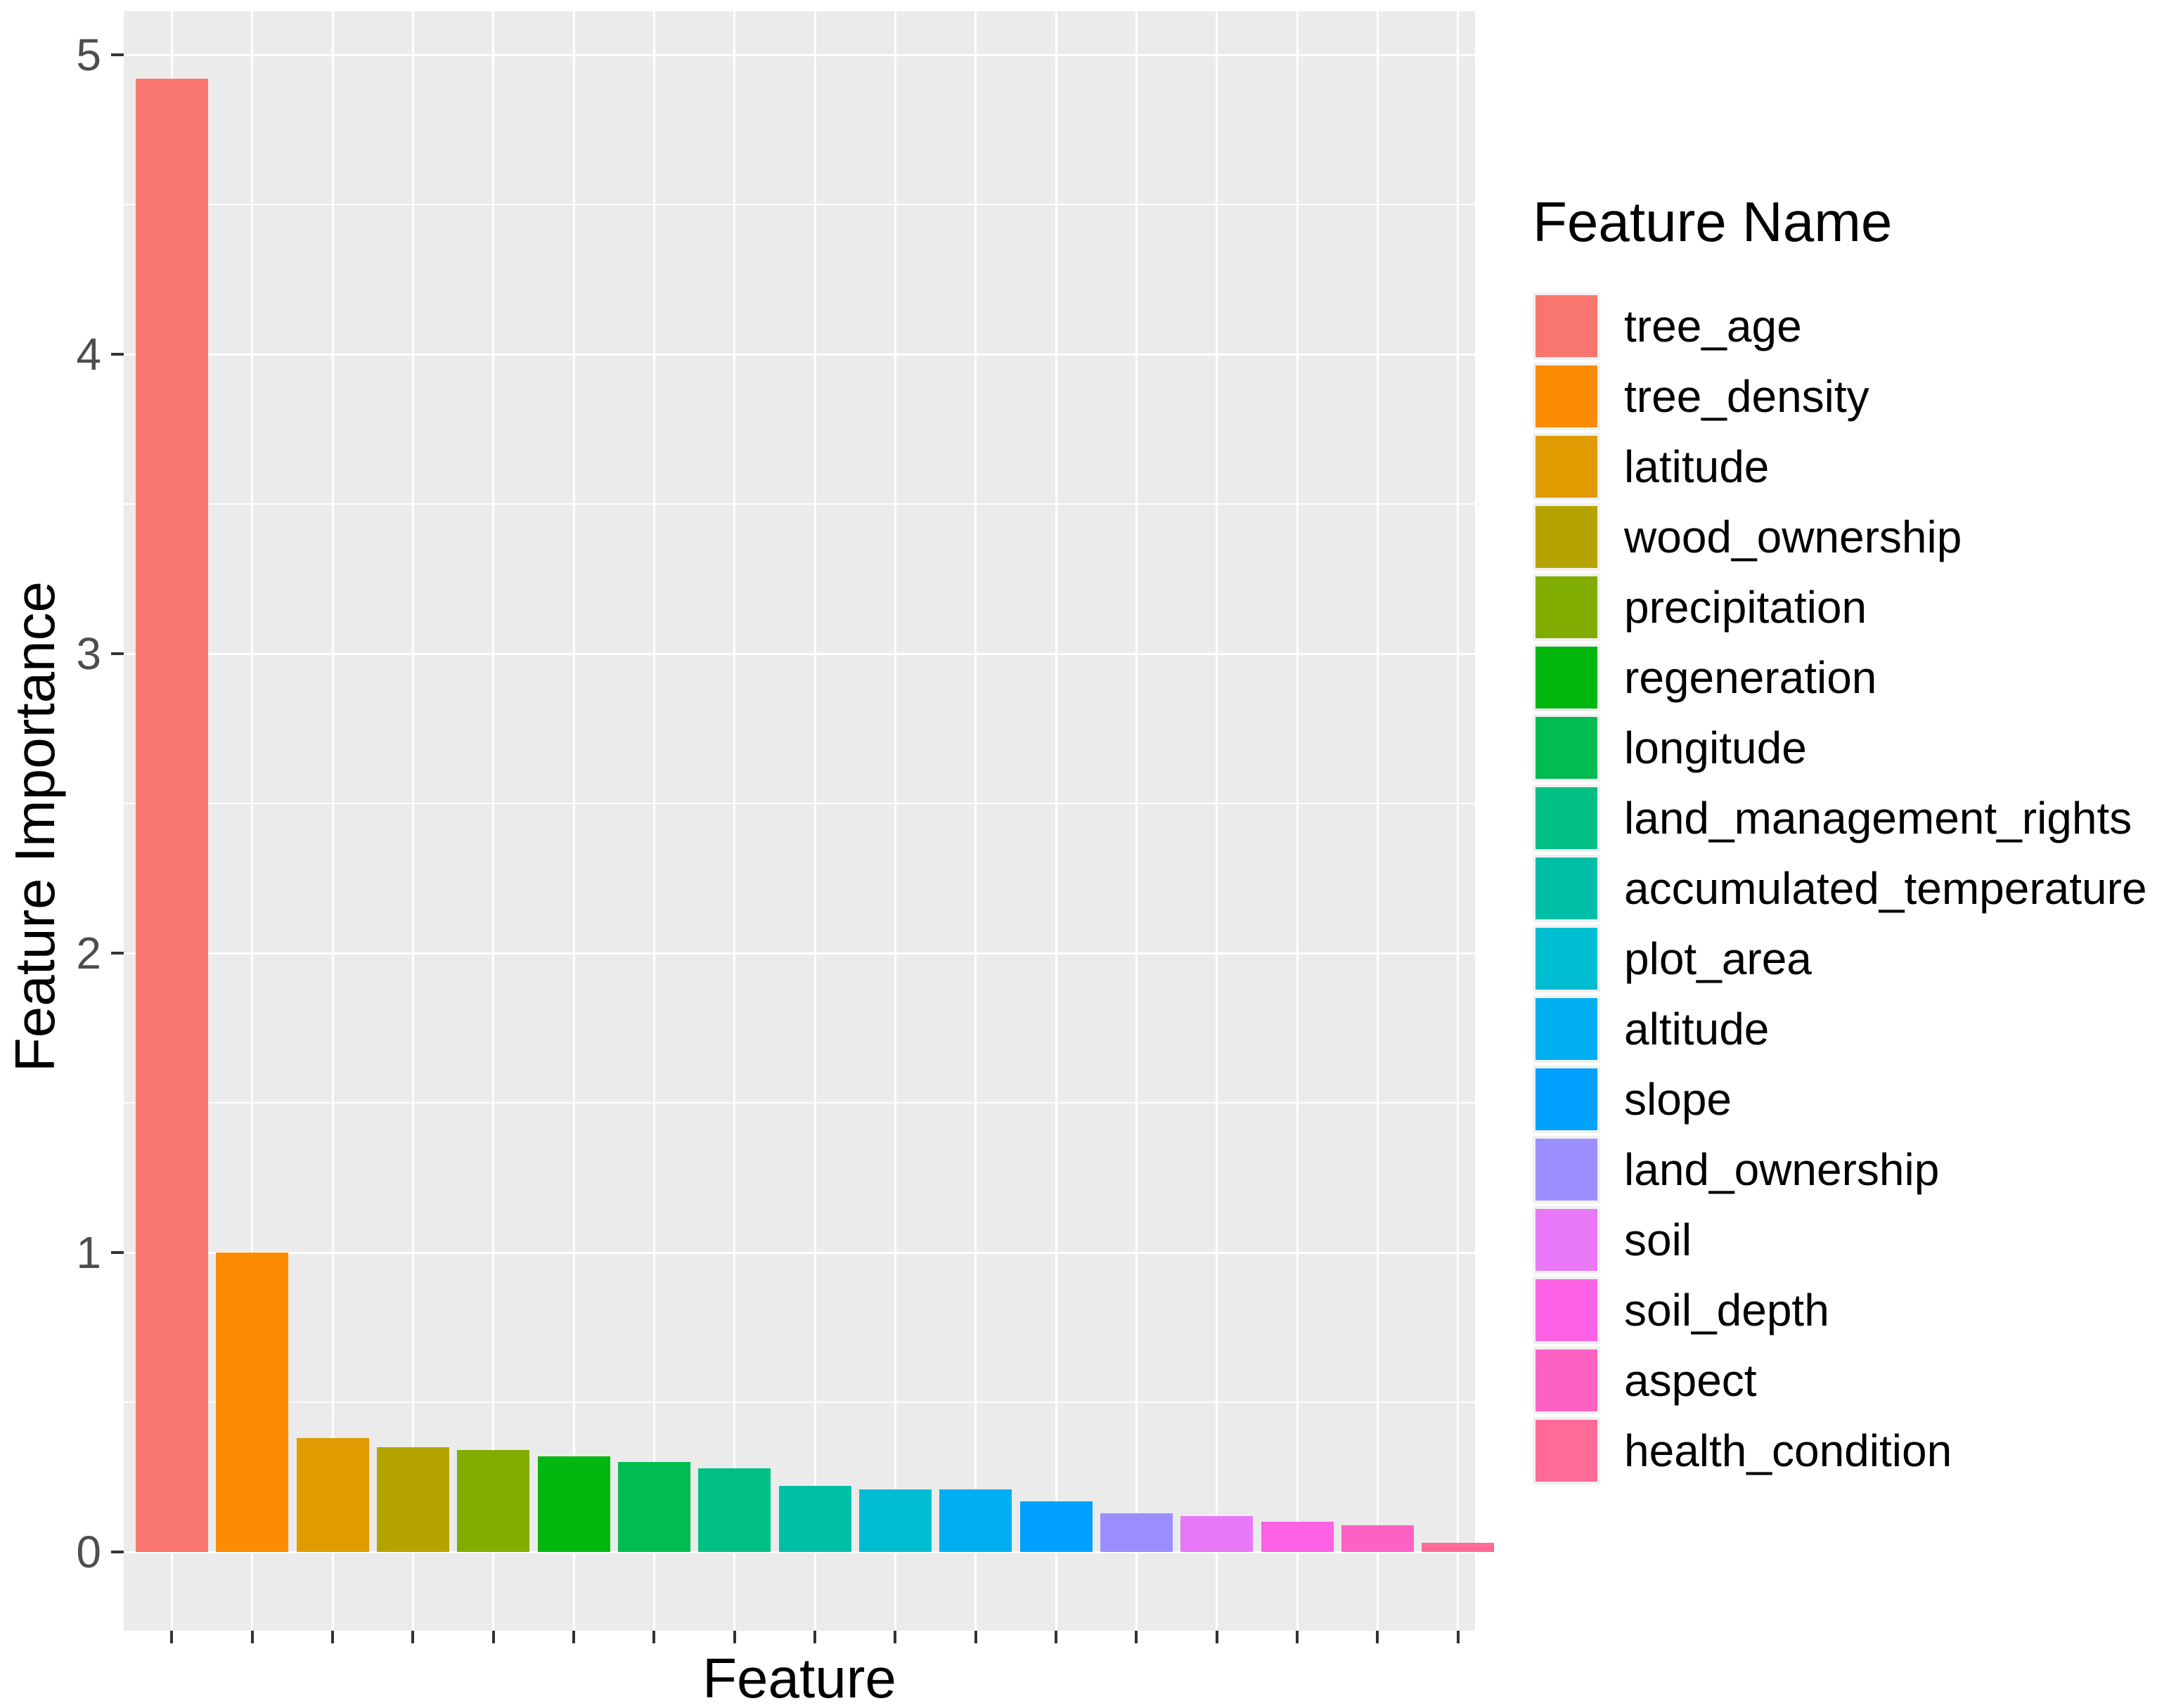 This screenshot has height=1708, width=2176. I want to click on bar-land_ownership, so click(1136, 1532).